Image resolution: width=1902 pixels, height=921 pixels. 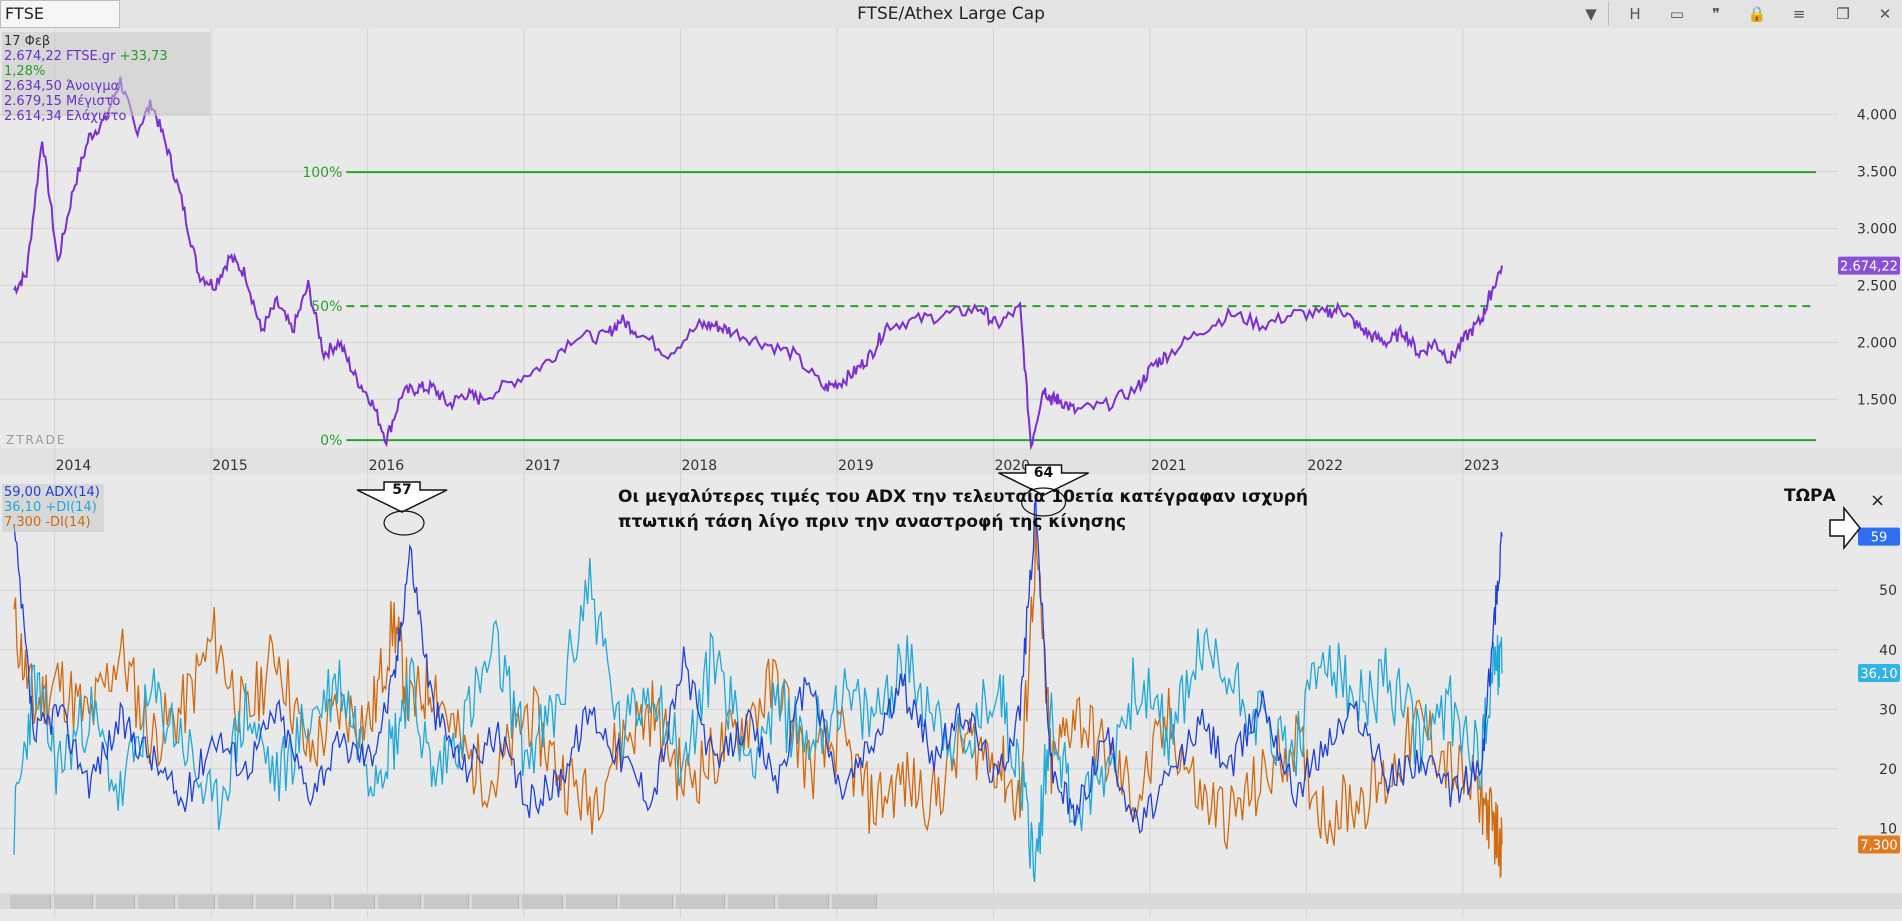 What do you see at coordinates (1608, 14) in the screenshot?
I see `toolbar-separator` at bounding box center [1608, 14].